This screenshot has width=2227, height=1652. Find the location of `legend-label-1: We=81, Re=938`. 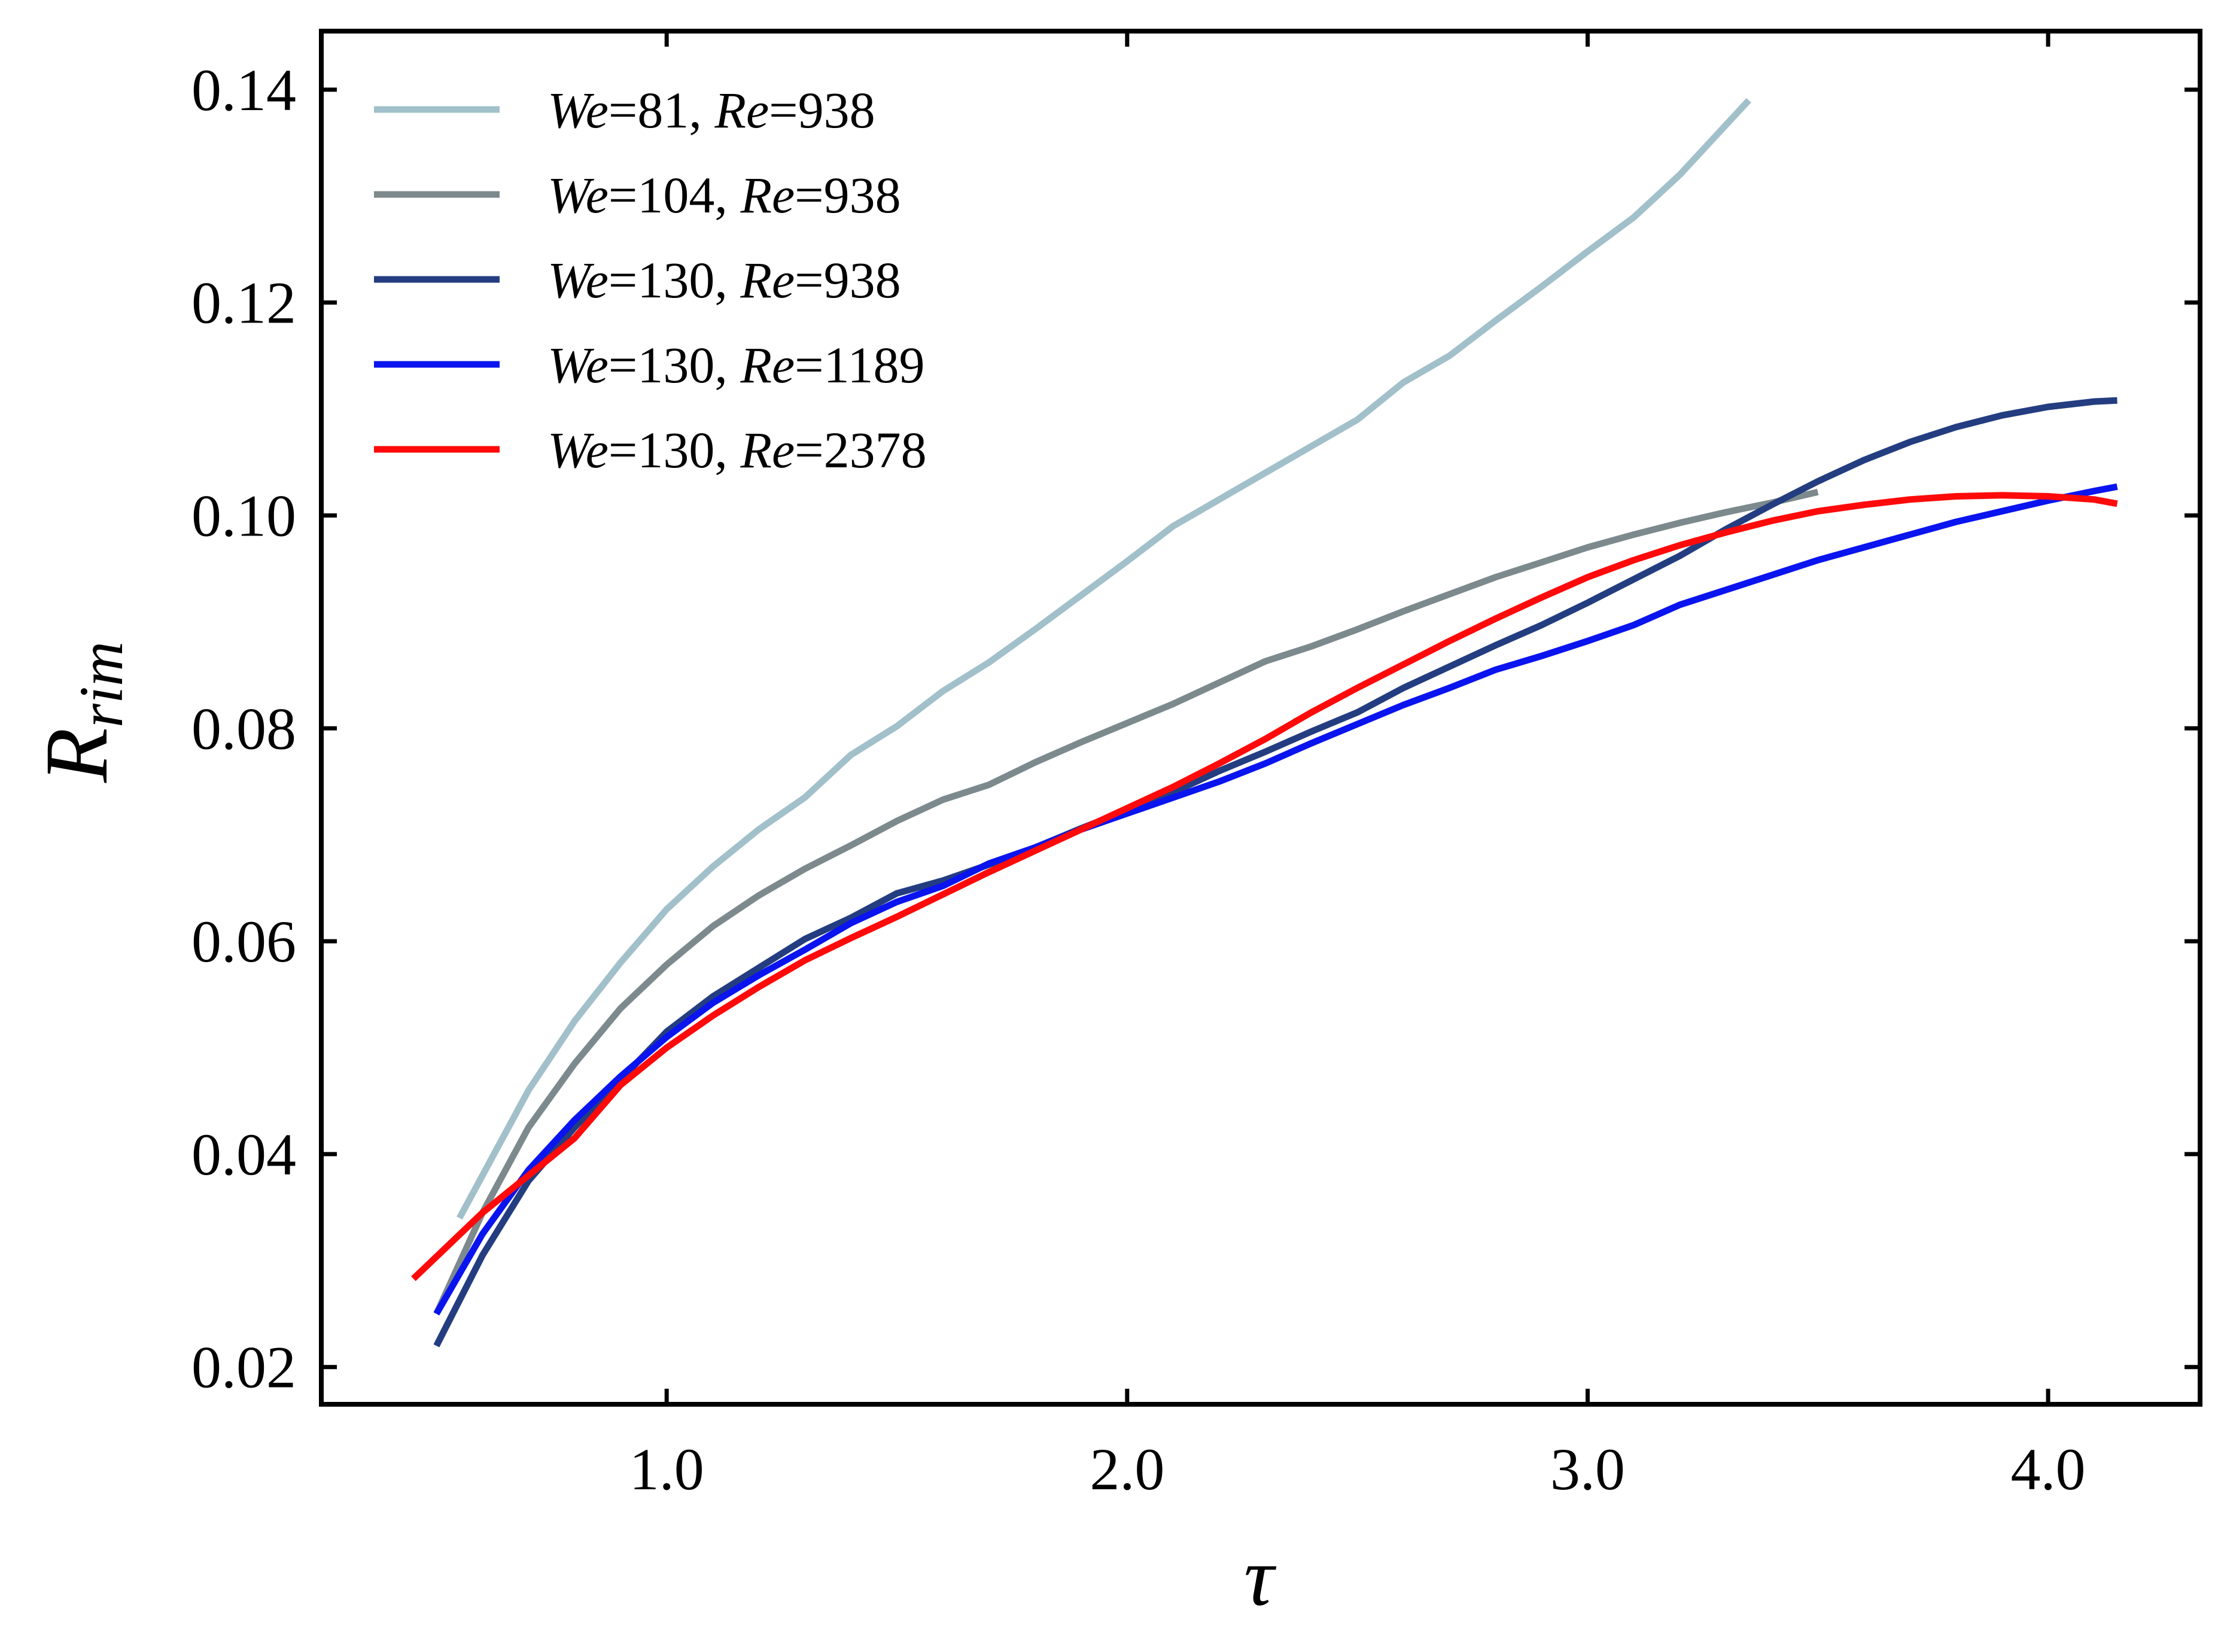

legend-label-1: We=81, Re=938 is located at coordinates (711, 110).